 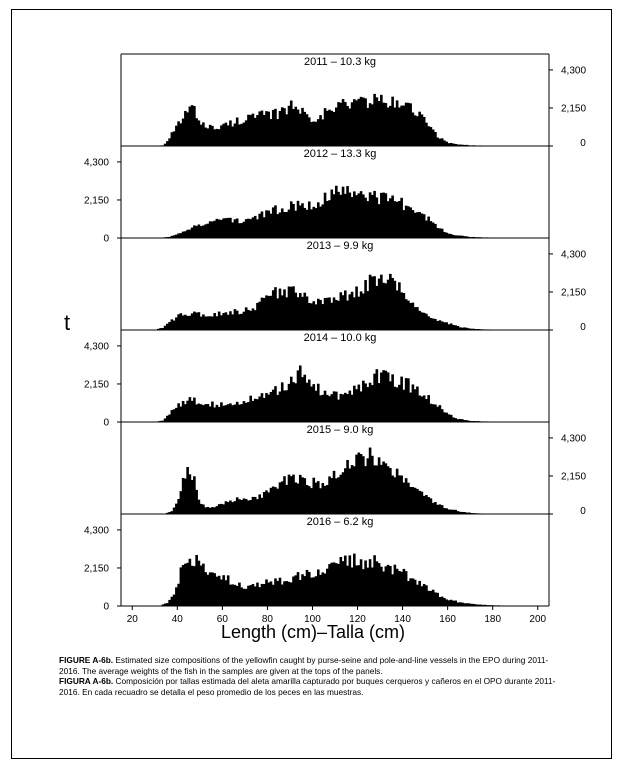 I want to click on x-tick-label: 40, so click(x=178, y=619).